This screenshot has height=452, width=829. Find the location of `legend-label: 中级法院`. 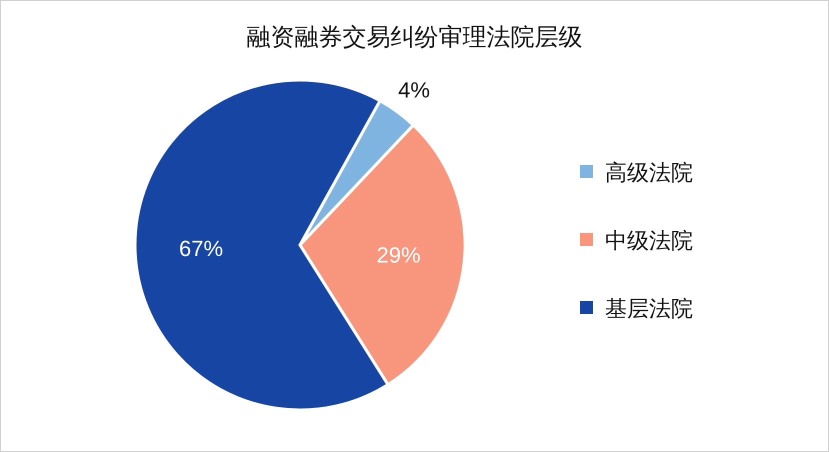

legend-label: 中级法院 is located at coordinates (649, 240).